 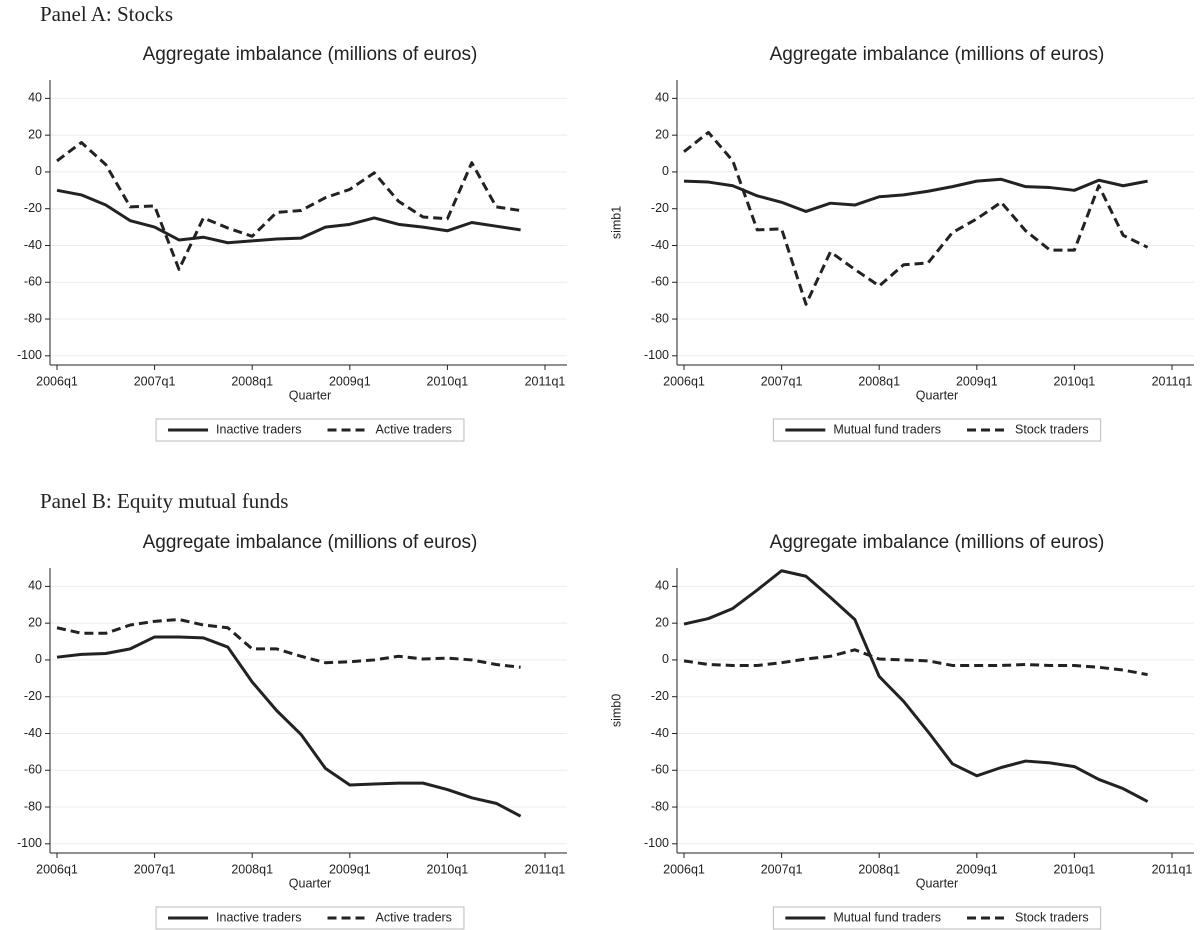 I want to click on panel-label: Panel B: Equity mutual funds, so click(x=164, y=501).